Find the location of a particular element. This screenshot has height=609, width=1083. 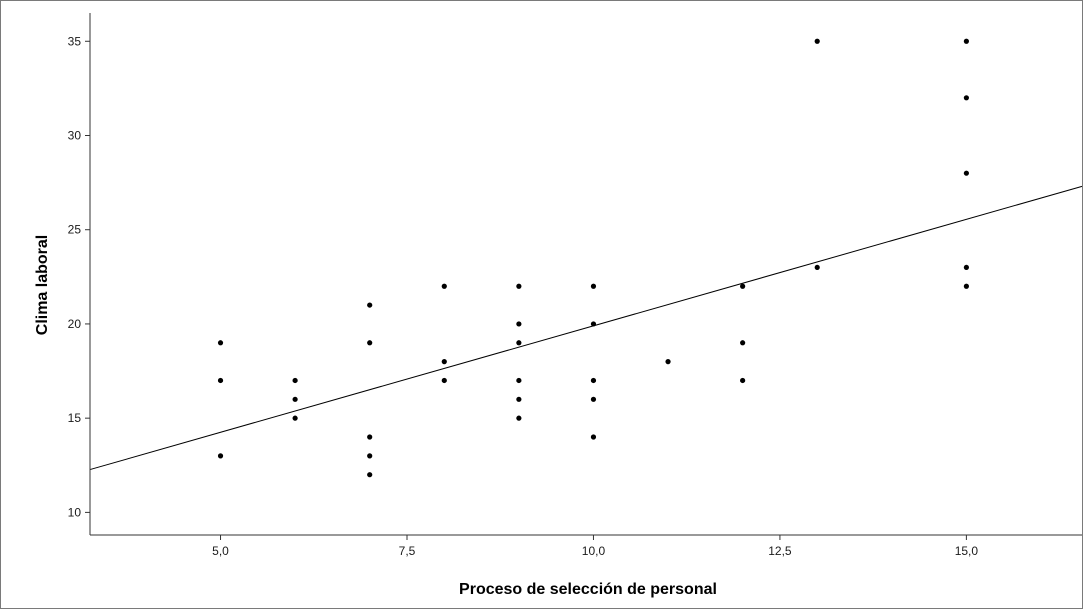

y-tick-label: 25 is located at coordinates (75, 230).